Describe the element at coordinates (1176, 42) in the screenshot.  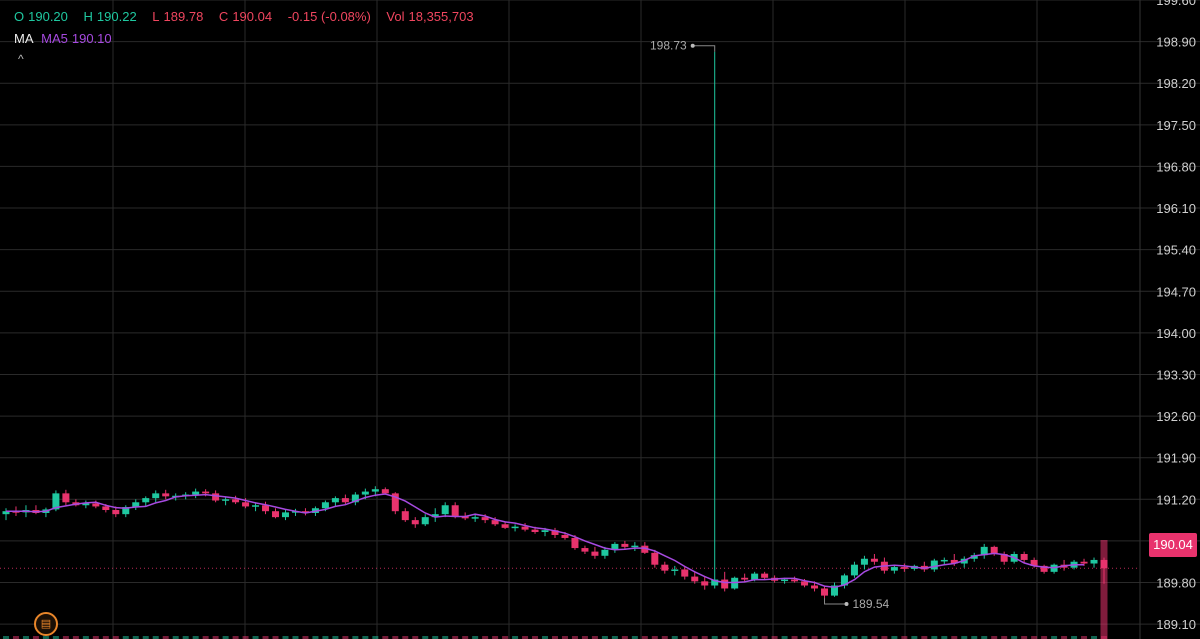
I see `y-tick-label: 198.90` at that location.